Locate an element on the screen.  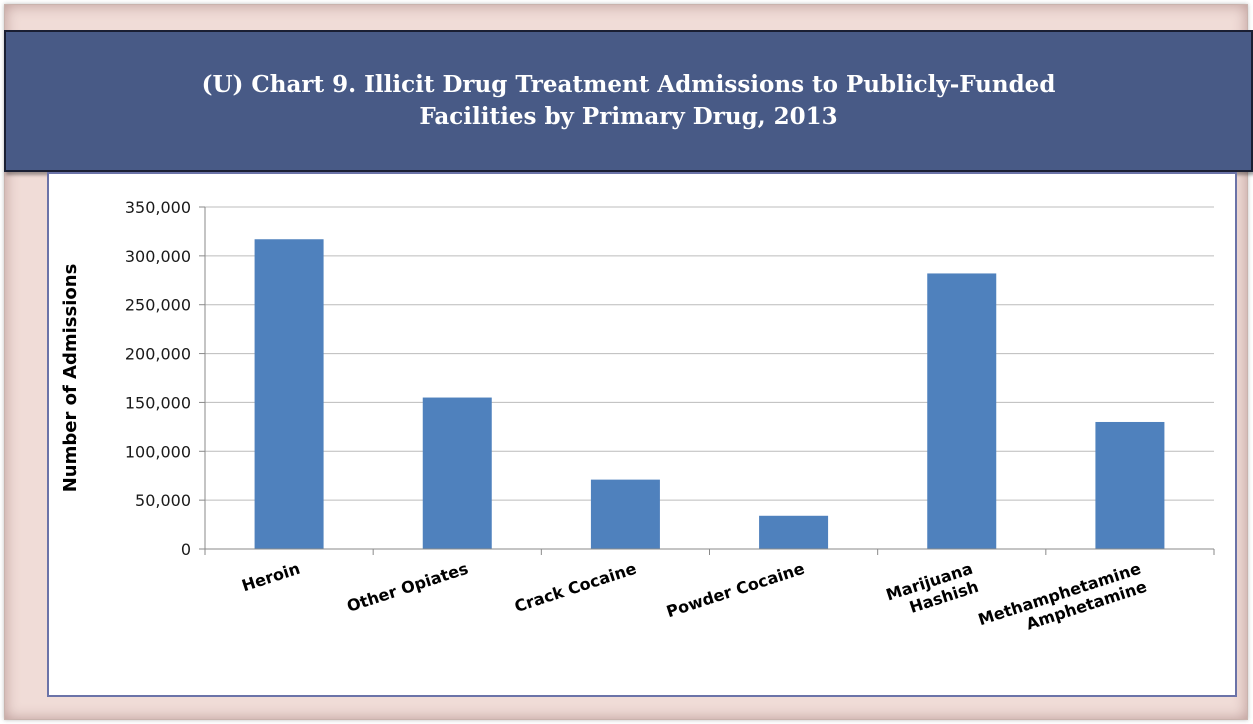
x-tick-label: Other Opiates is located at coordinates (407, 587).